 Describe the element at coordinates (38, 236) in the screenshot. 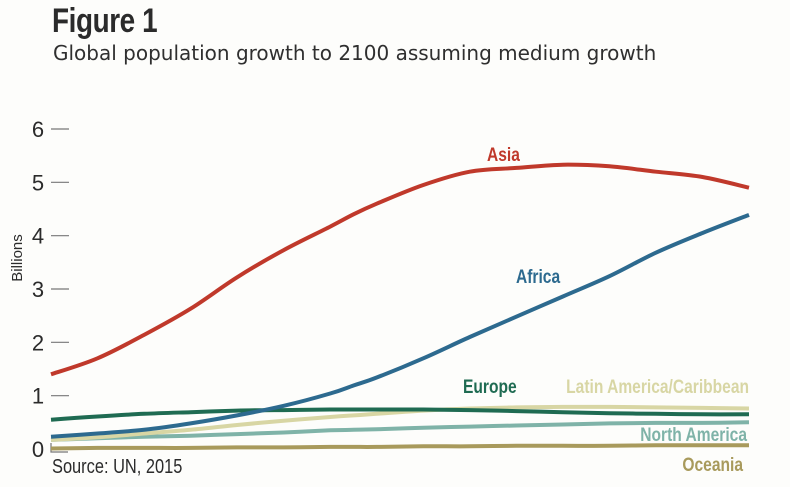

I see `y-tick-label: 4` at that location.